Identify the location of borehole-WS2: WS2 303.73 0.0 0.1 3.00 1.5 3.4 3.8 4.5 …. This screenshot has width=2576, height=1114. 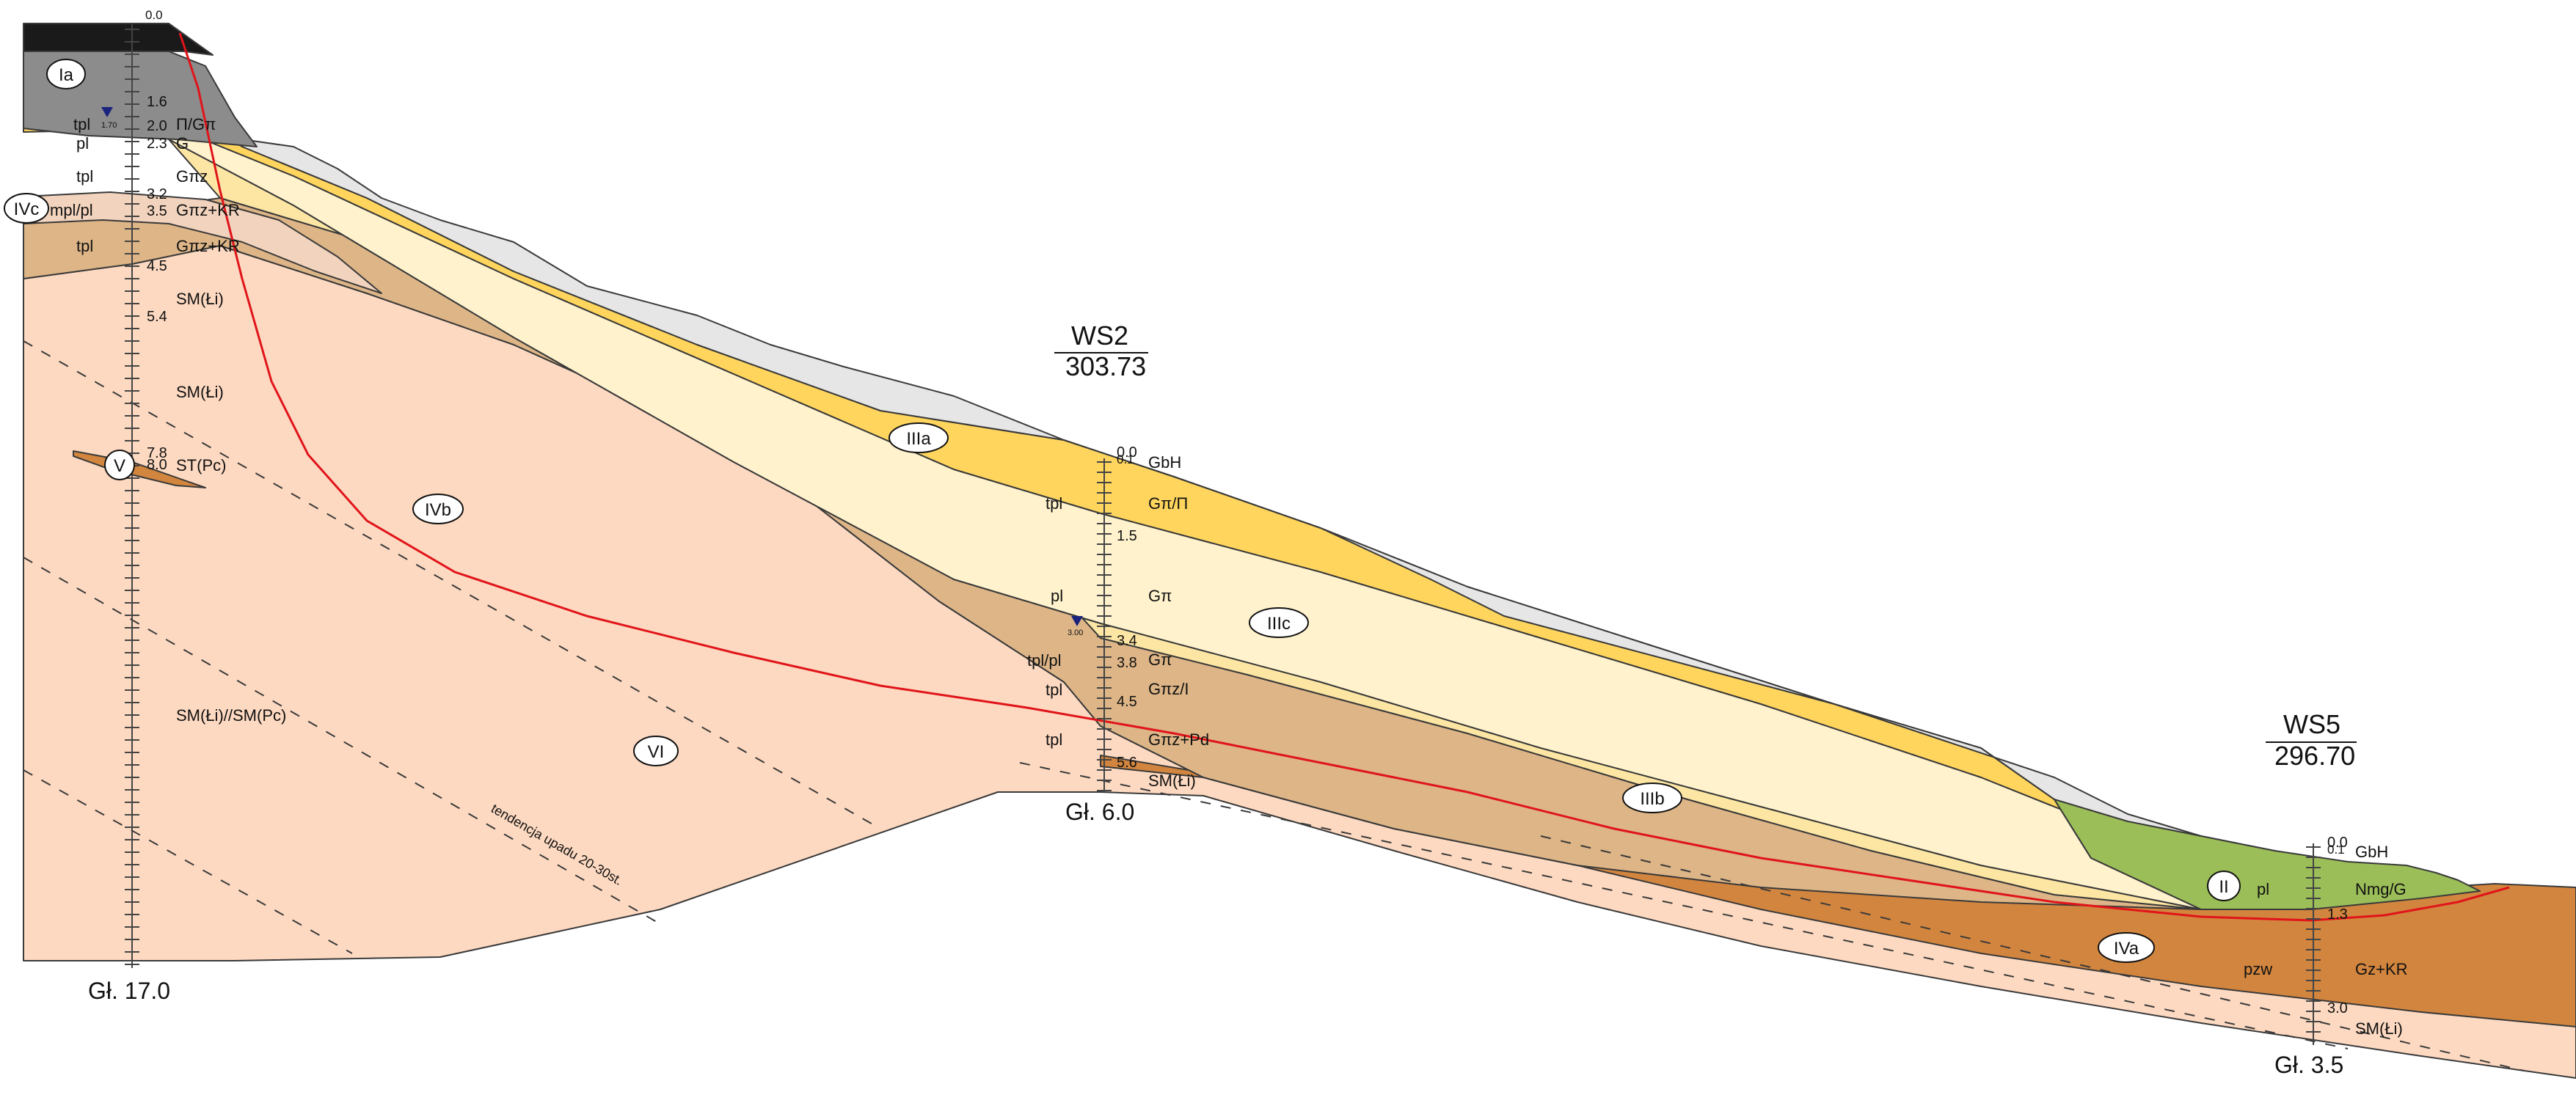
(1118, 573).